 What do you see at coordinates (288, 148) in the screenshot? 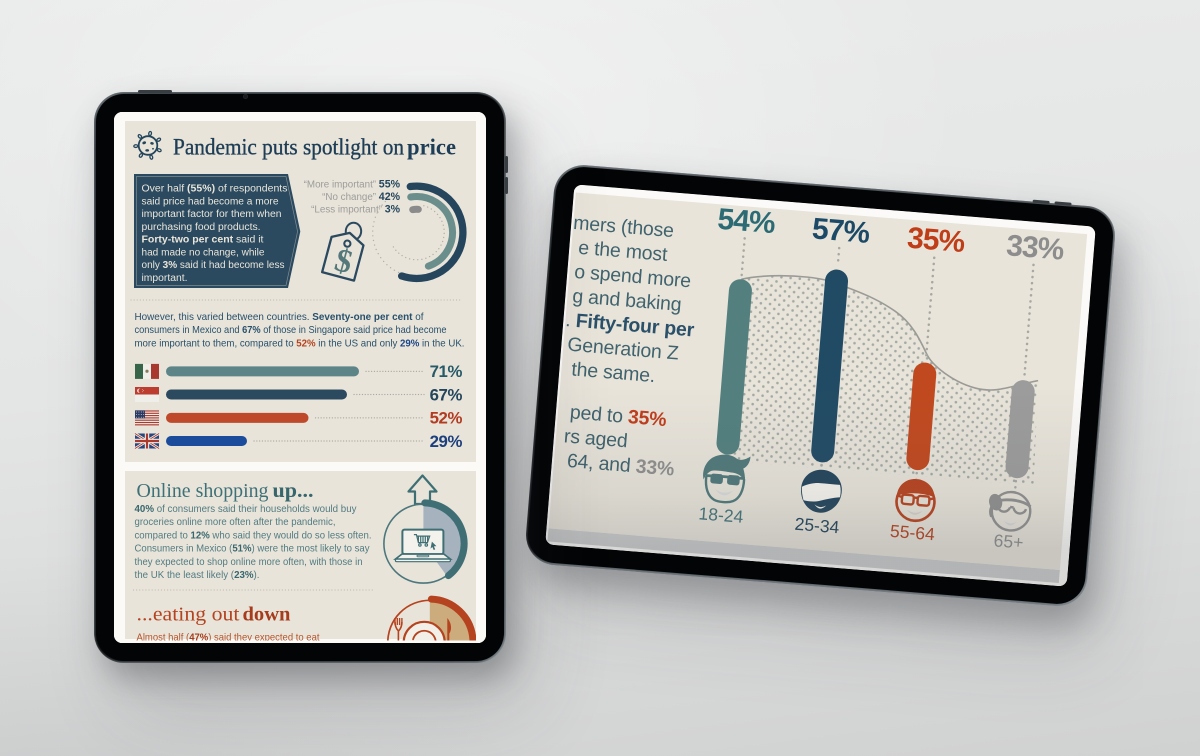
I see `svg-text: Pandemic puts spotlight on` at bounding box center [288, 148].